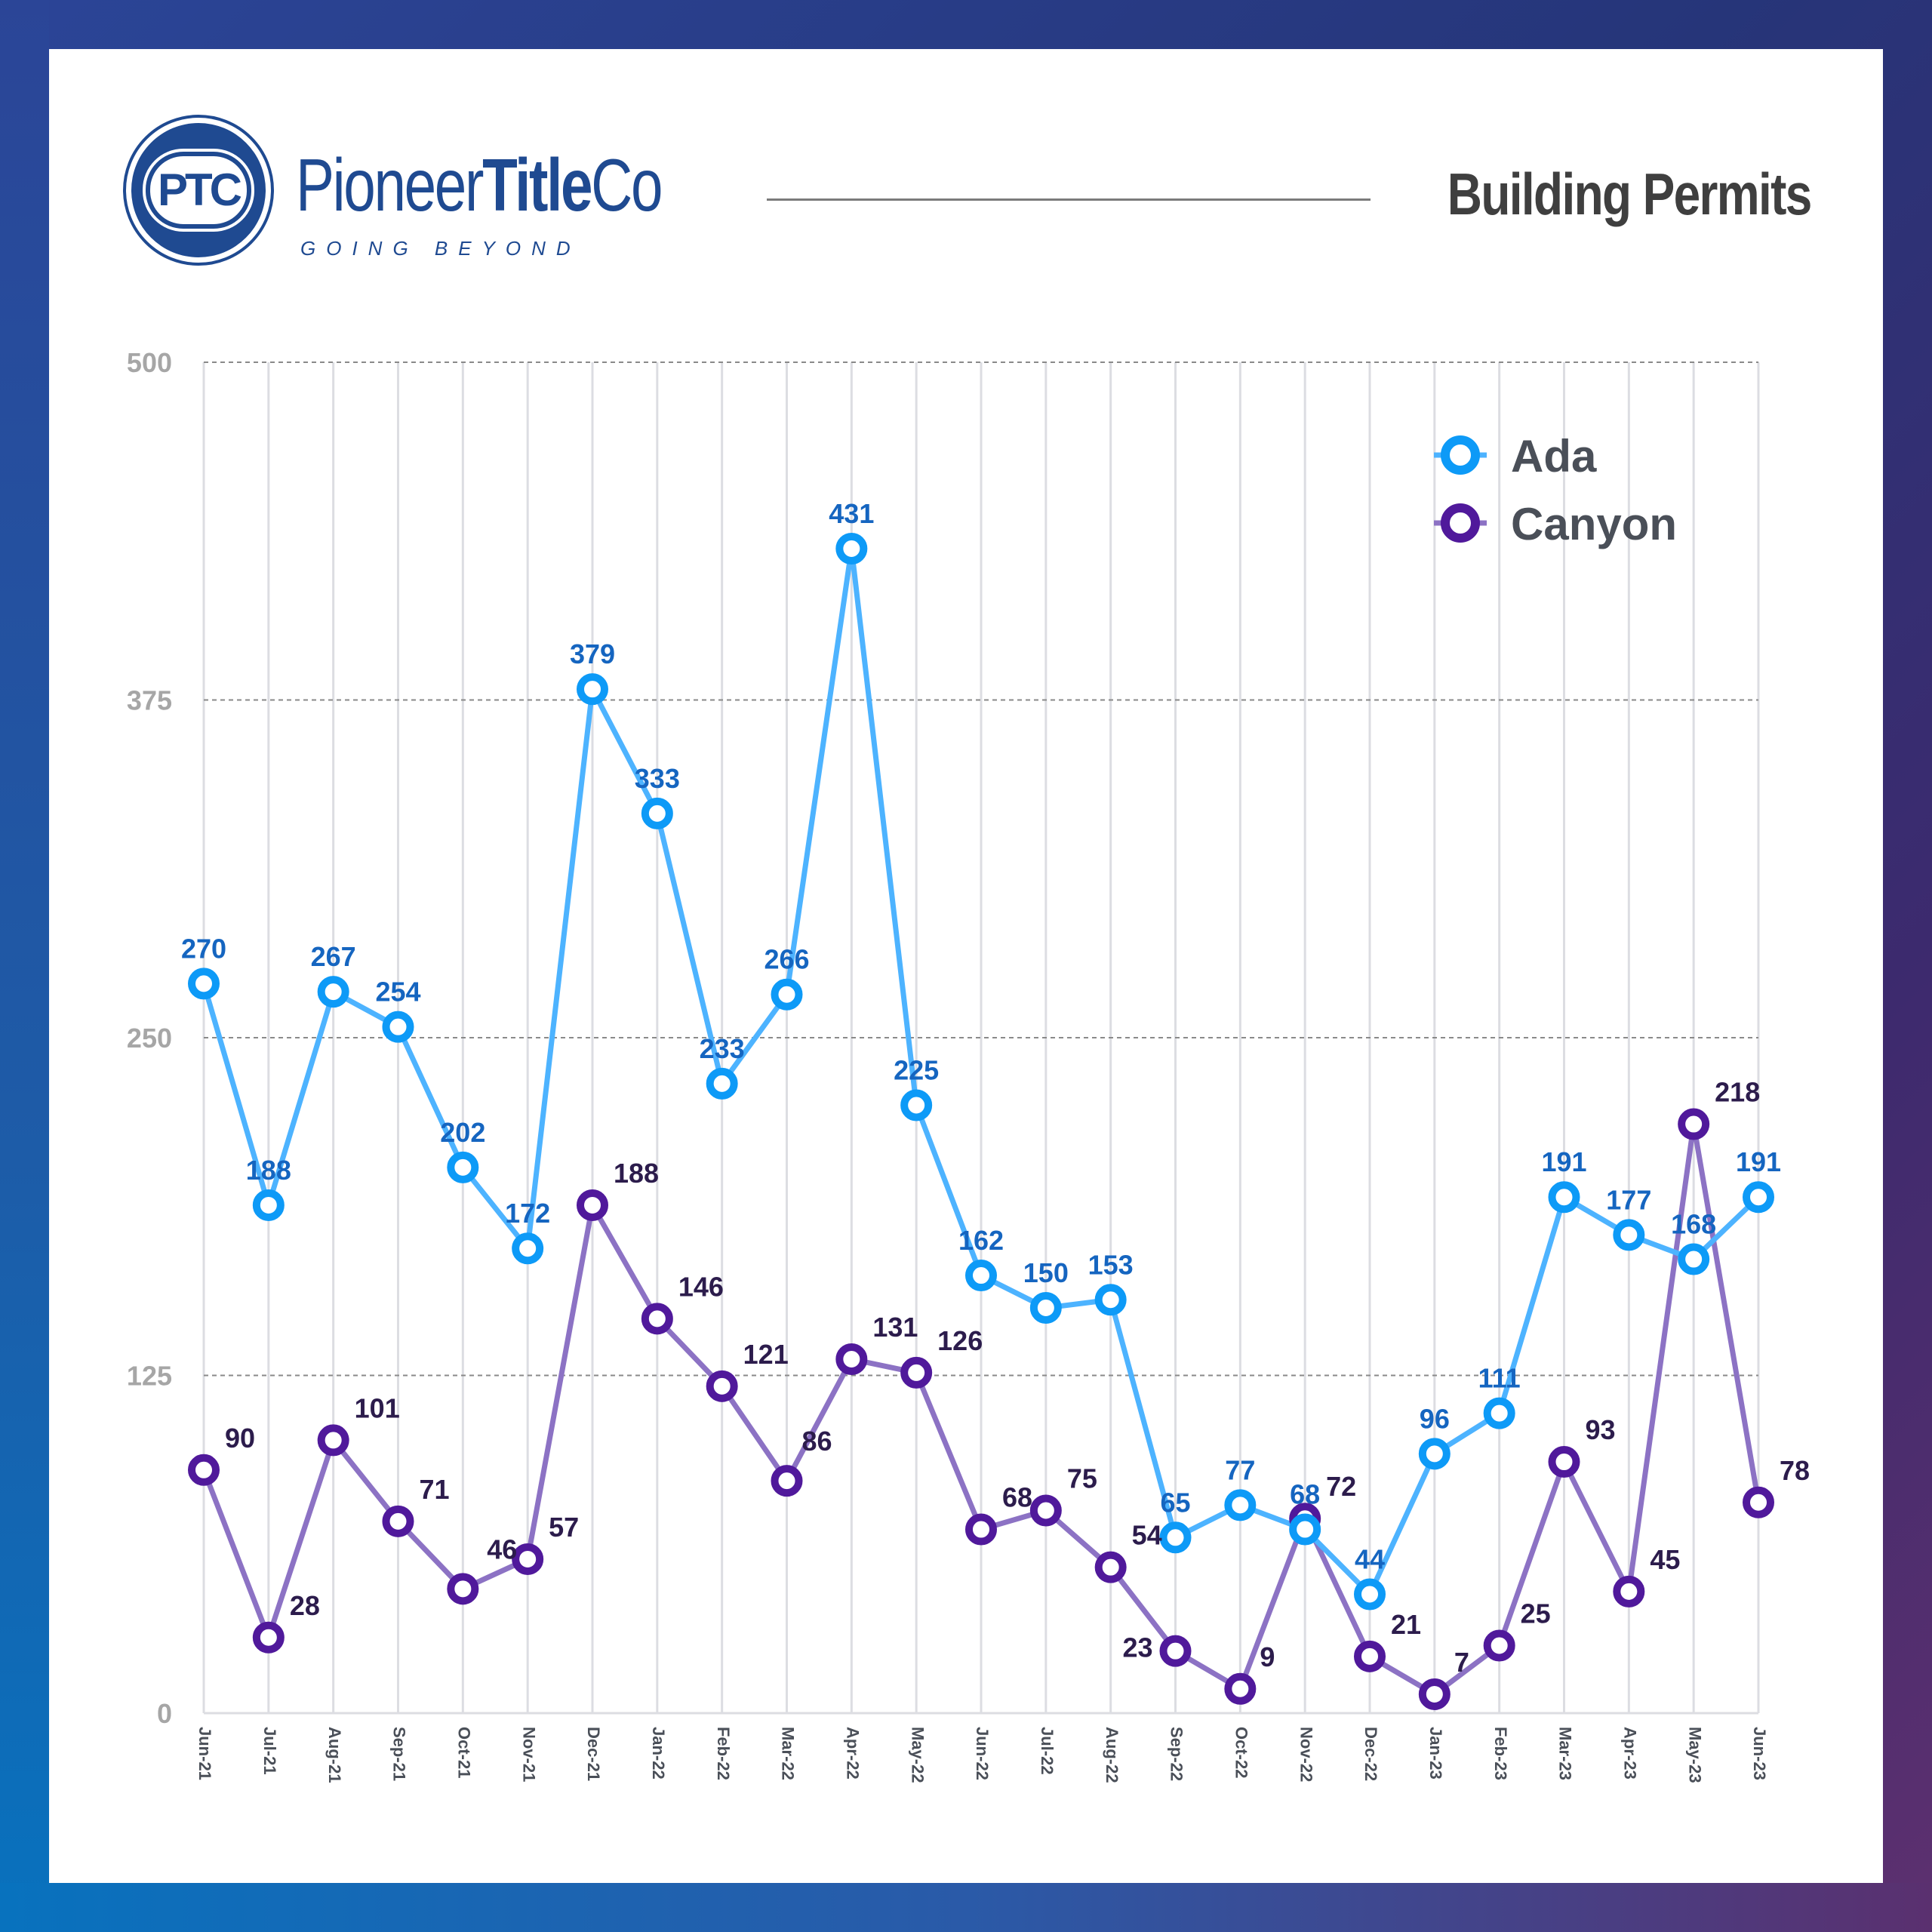  What do you see at coordinates (593, 1754) in the screenshot?
I see `x-tick-label: Dec-21` at bounding box center [593, 1754].